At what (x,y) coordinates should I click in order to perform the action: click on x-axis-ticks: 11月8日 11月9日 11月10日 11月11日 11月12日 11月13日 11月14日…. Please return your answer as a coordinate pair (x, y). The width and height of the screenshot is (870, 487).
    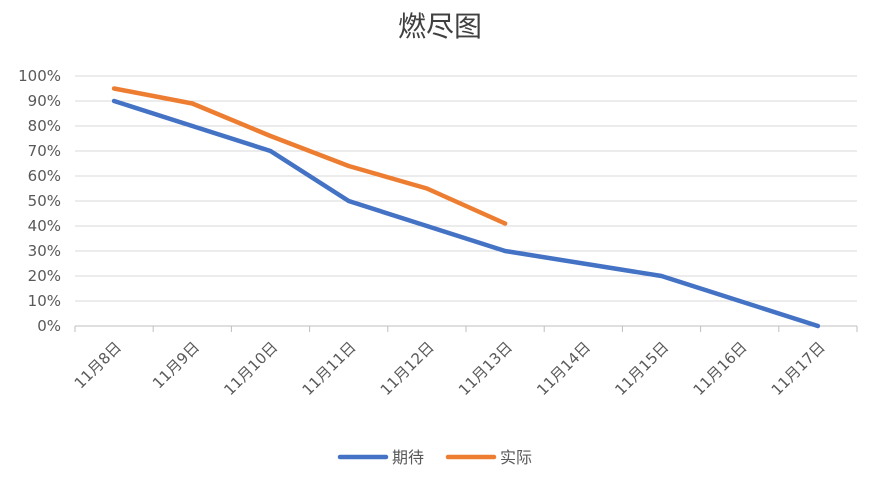
    Looking at the image, I should click on (464, 362).